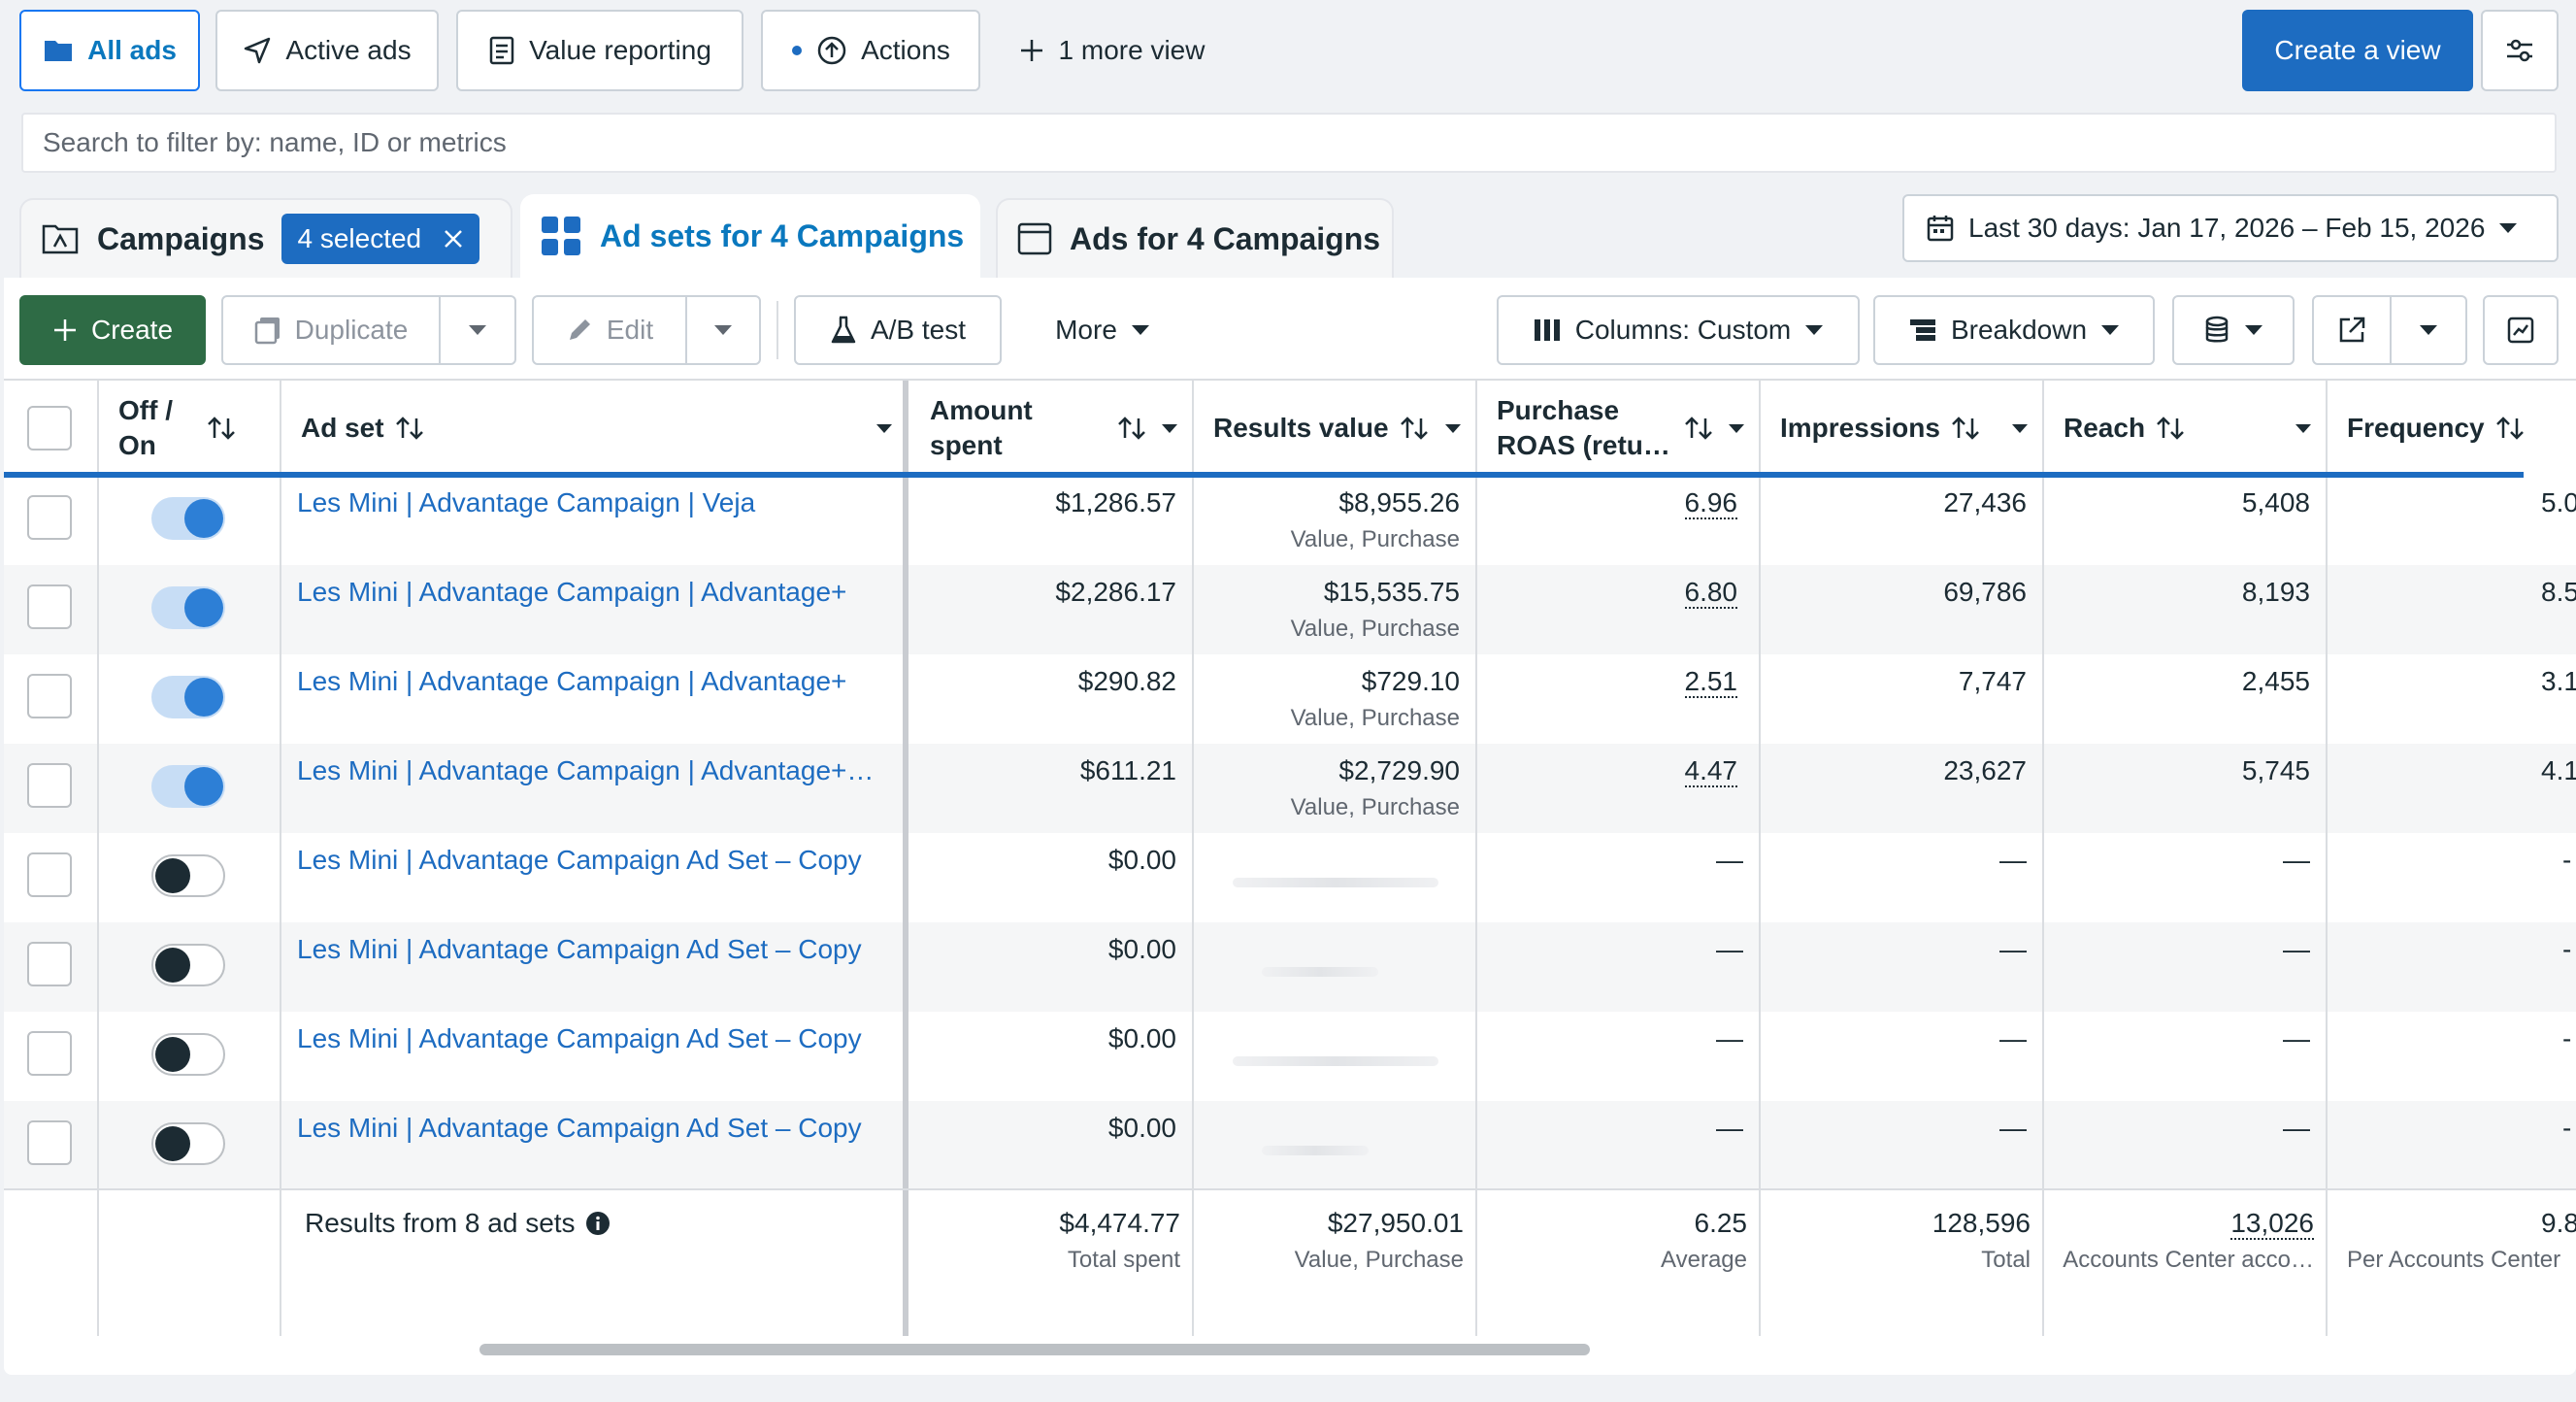  What do you see at coordinates (2233, 330) in the screenshot?
I see `reports-button` at bounding box center [2233, 330].